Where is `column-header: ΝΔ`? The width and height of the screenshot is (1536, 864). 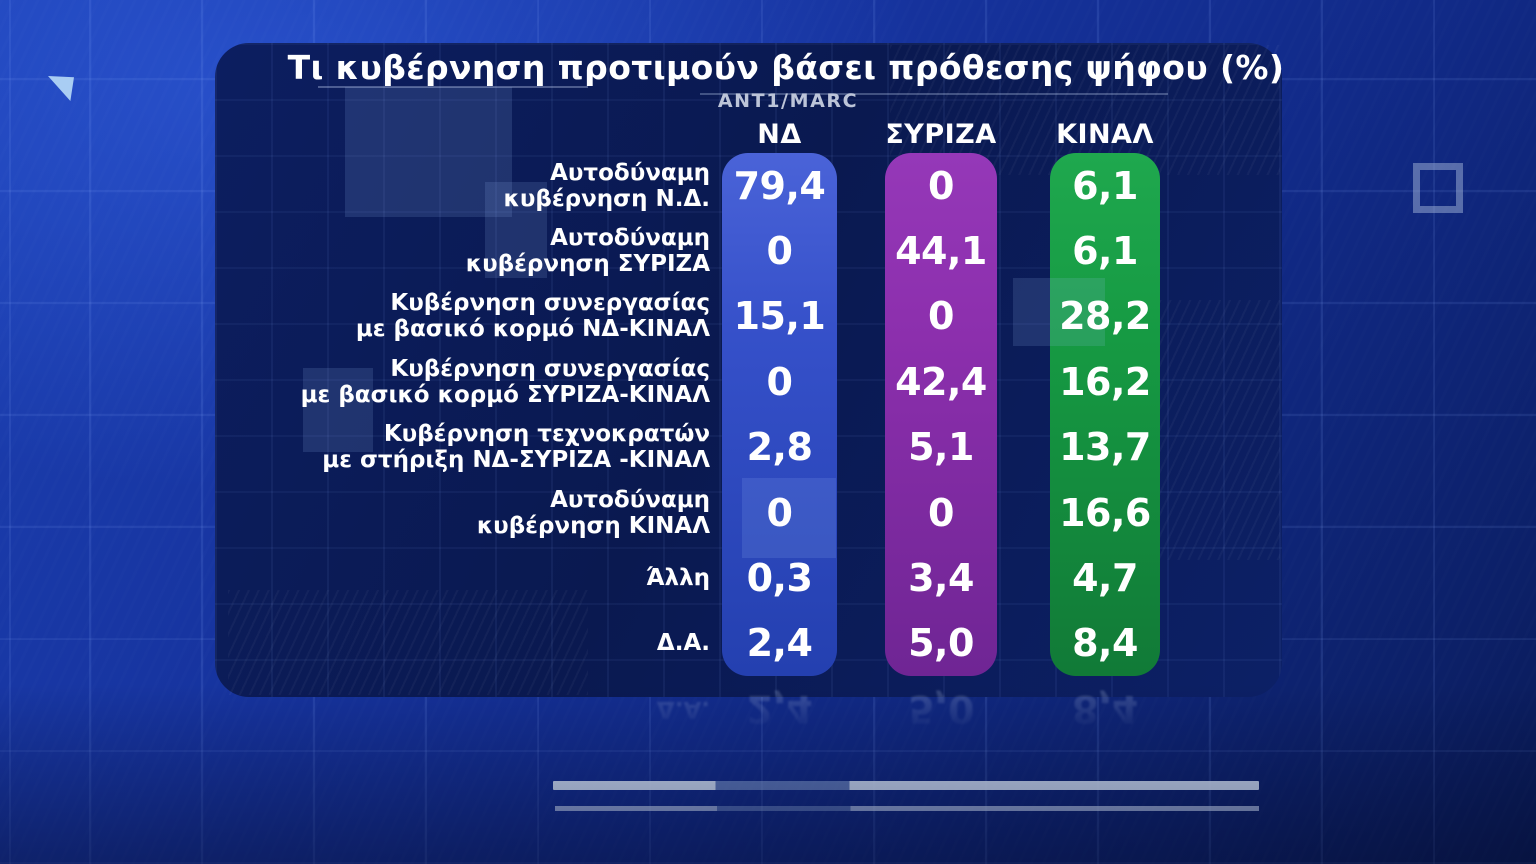 column-header: ΝΔ is located at coordinates (779, 134).